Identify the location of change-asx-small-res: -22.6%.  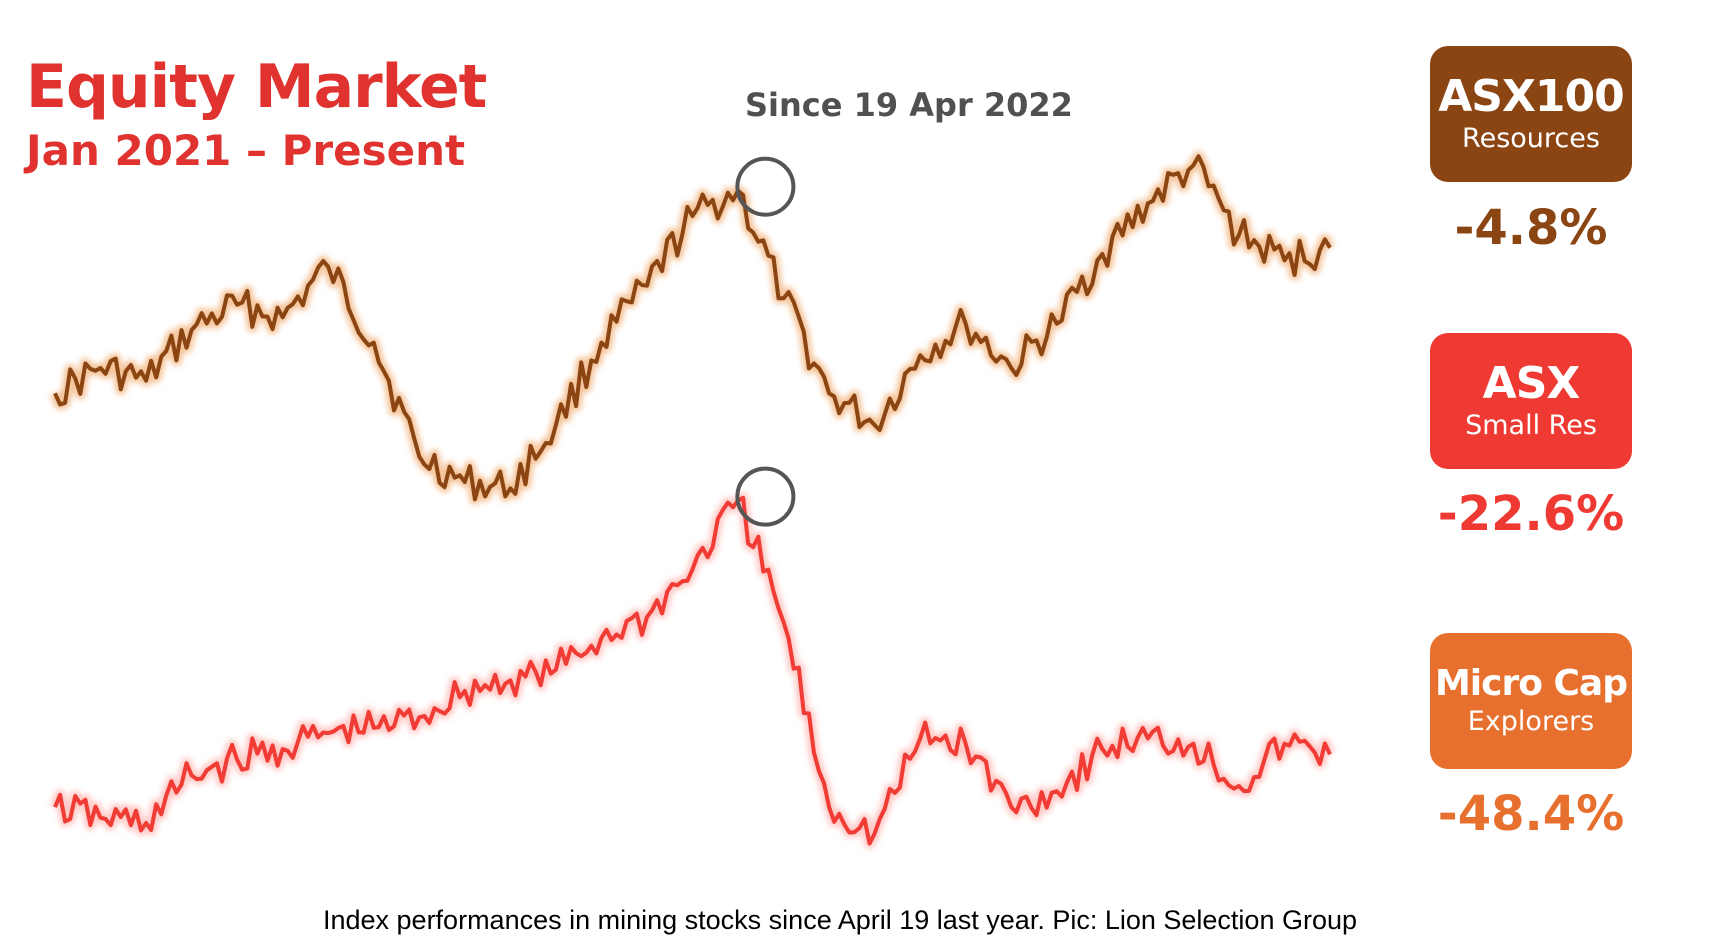
(1531, 514).